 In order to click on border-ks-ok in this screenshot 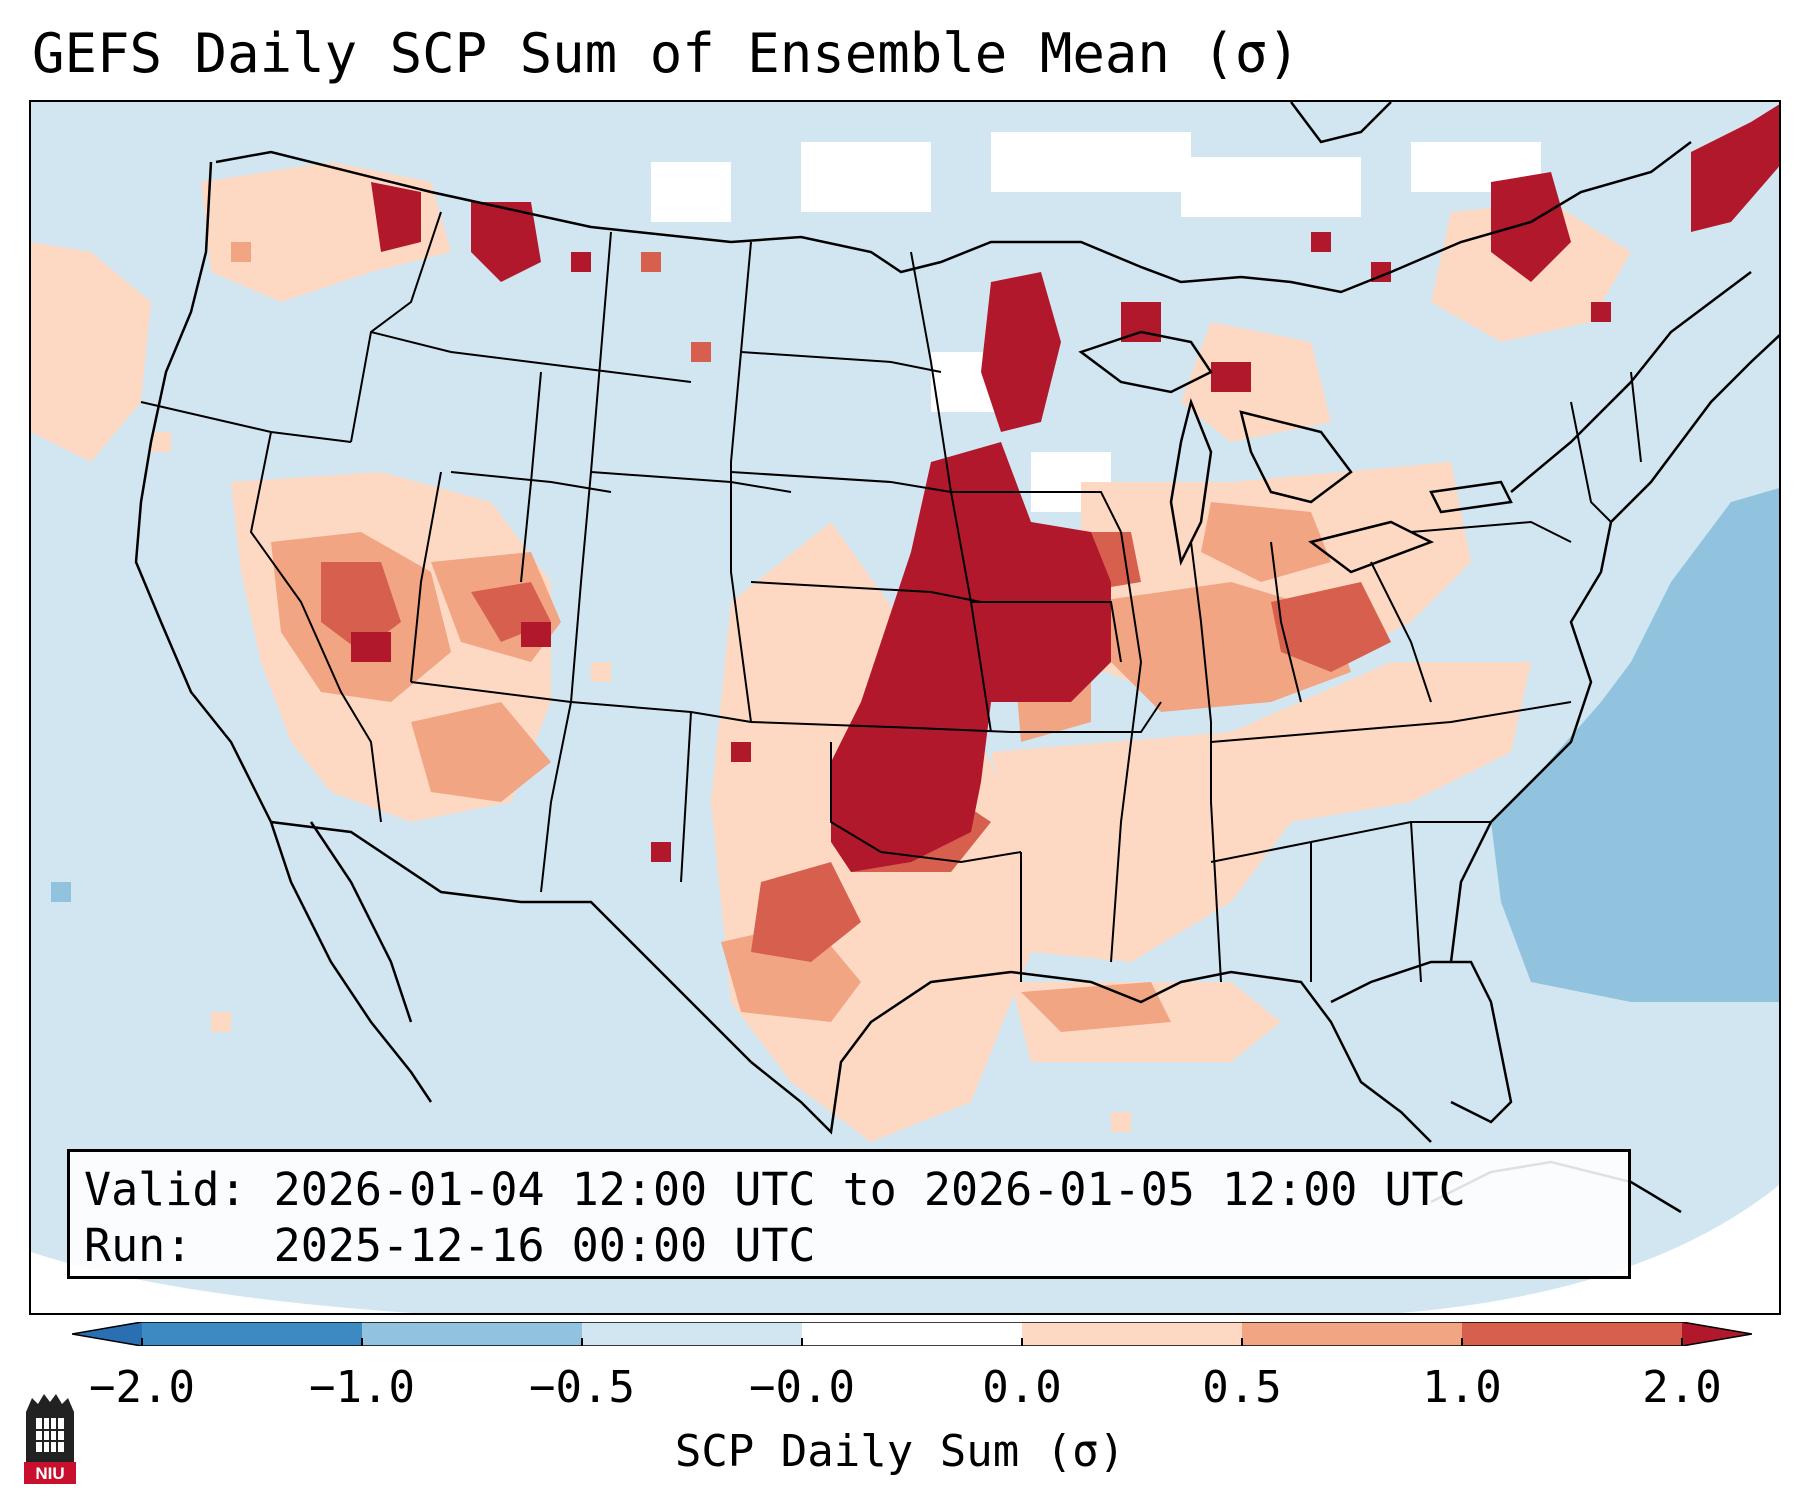, I will do `click(881, 727)`.